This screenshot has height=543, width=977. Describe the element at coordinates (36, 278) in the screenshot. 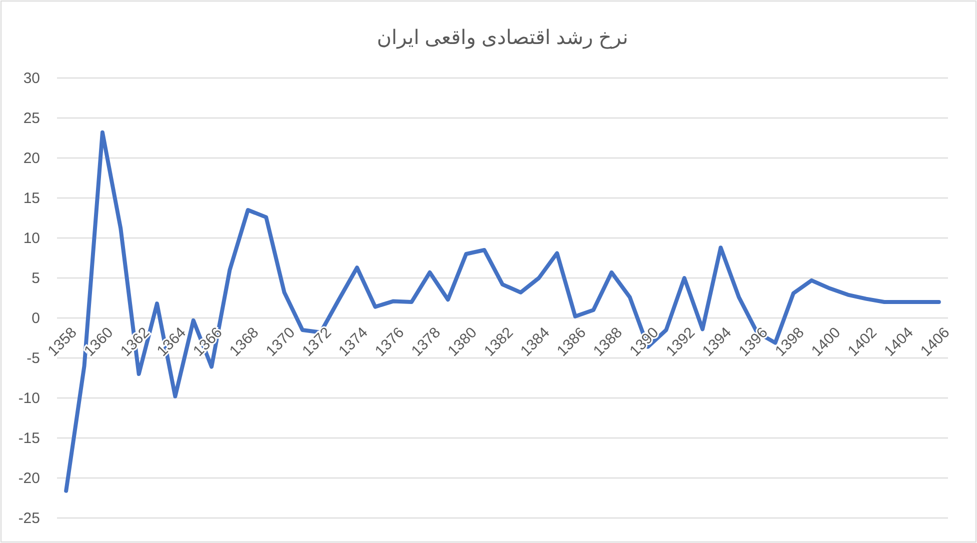

I see `y-tick-label: 5` at that location.